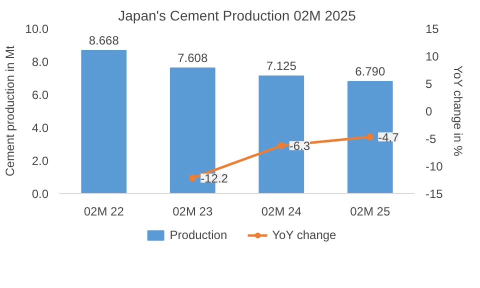 The image size is (480, 288). Describe the element at coordinates (192, 211) in the screenshot. I see `x-tick-label: 02M 23` at that location.